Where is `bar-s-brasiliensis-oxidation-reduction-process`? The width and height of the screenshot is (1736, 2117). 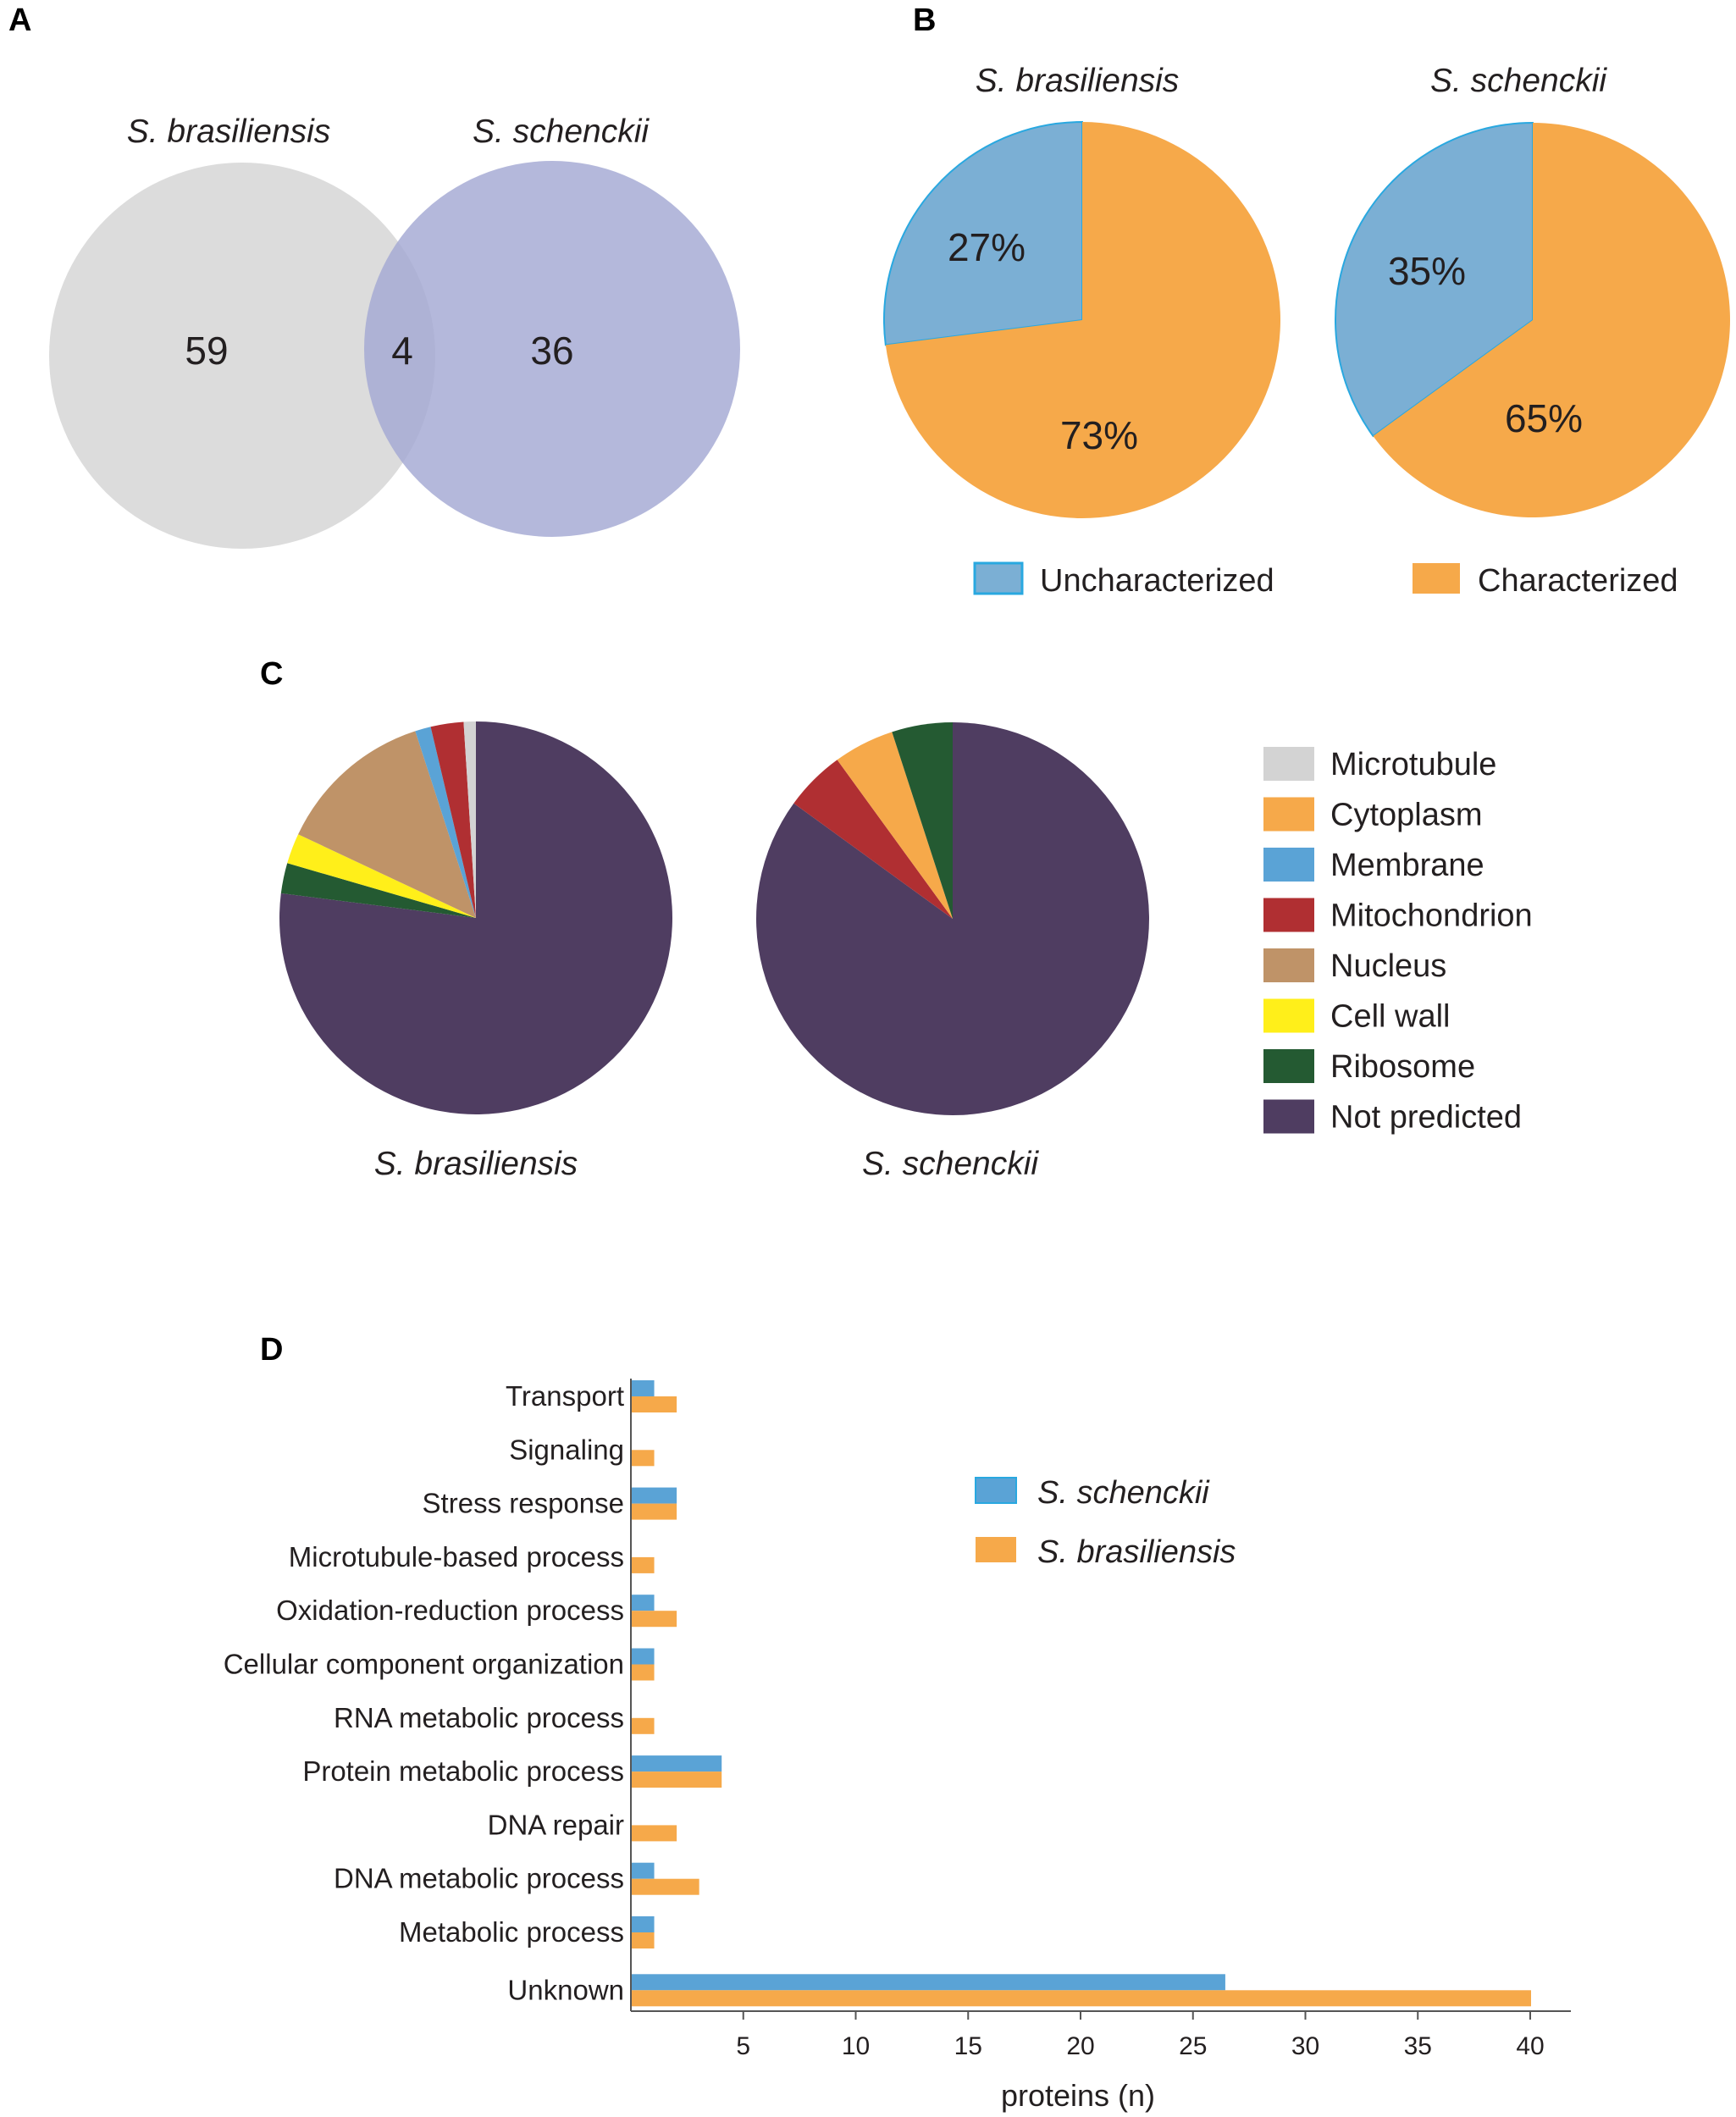
bar-s-brasiliensis-oxidation-reduction-process is located at coordinates (654, 1619).